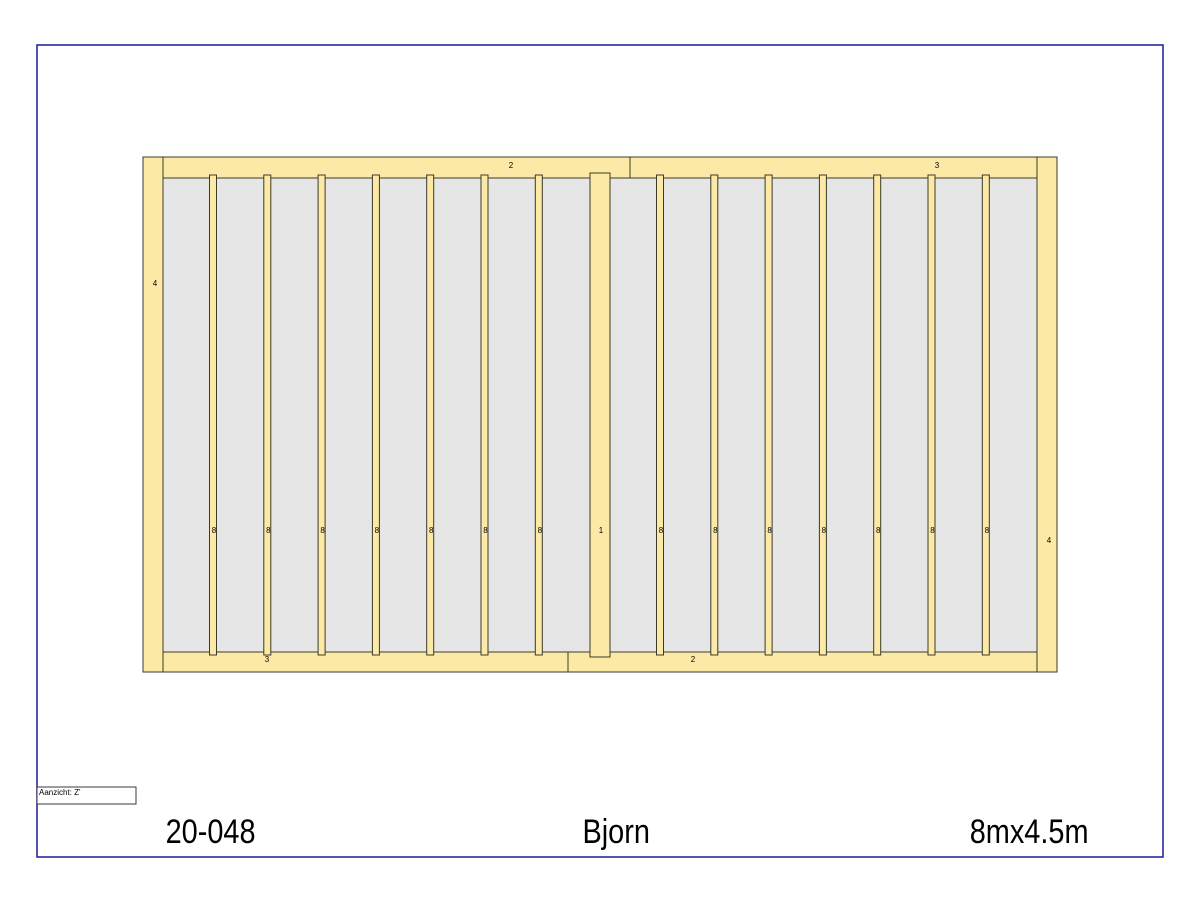 This screenshot has width=1200, height=900. Describe the element at coordinates (937, 165) in the screenshot. I see `label-top-right-beam: 3` at that location.